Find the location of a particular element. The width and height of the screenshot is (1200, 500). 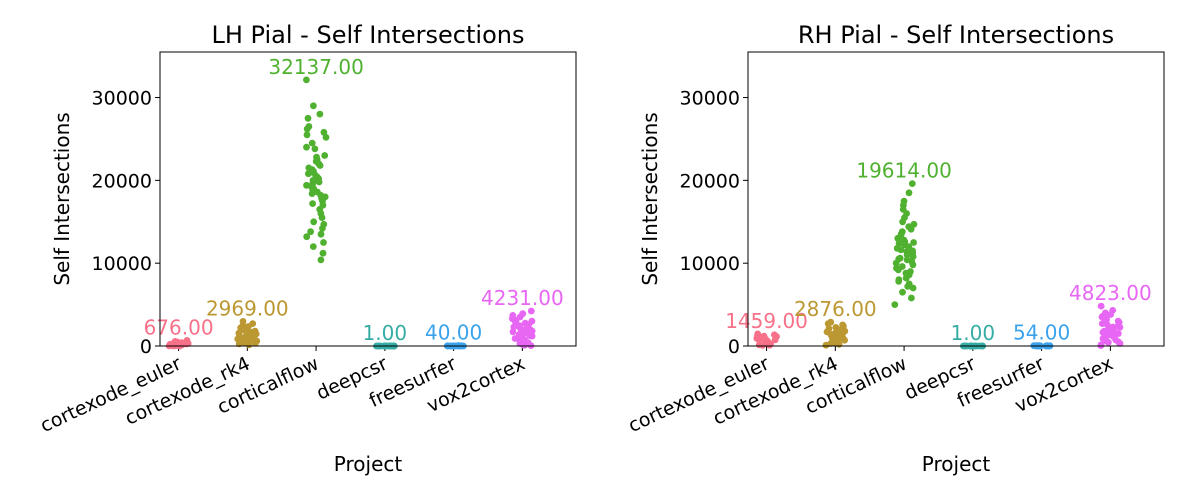

max-value-label: 4823.00 is located at coordinates (1110, 293).